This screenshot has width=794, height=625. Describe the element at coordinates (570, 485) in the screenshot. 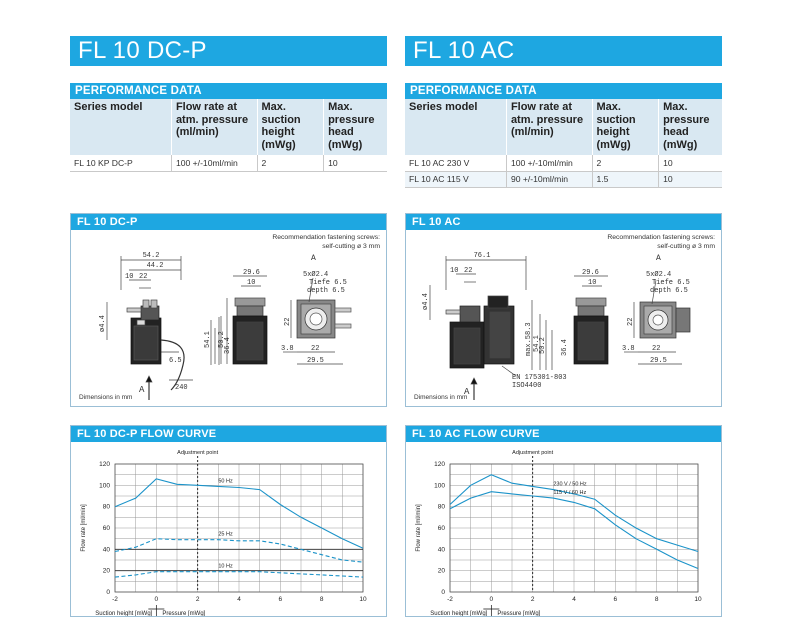

I see `series-label: 230 V / 50 Hz` at that location.